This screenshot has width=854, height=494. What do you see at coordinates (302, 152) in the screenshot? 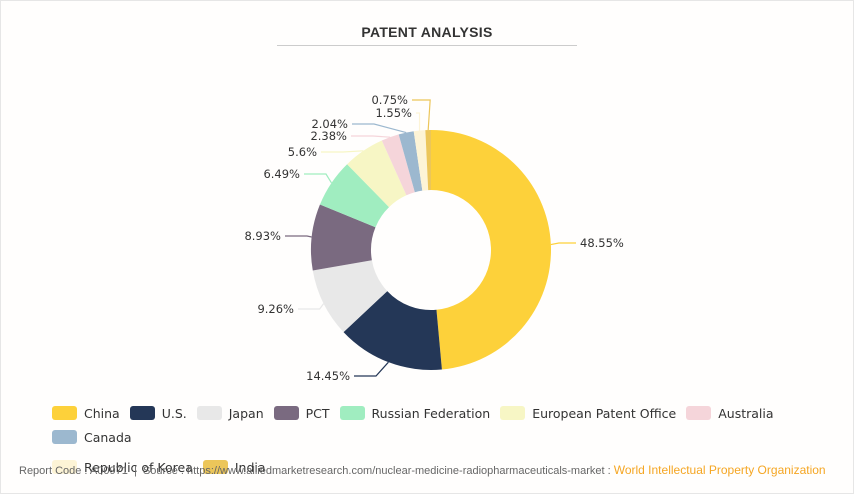
I see `data-label-european-patent-office: 5.6%` at bounding box center [302, 152].